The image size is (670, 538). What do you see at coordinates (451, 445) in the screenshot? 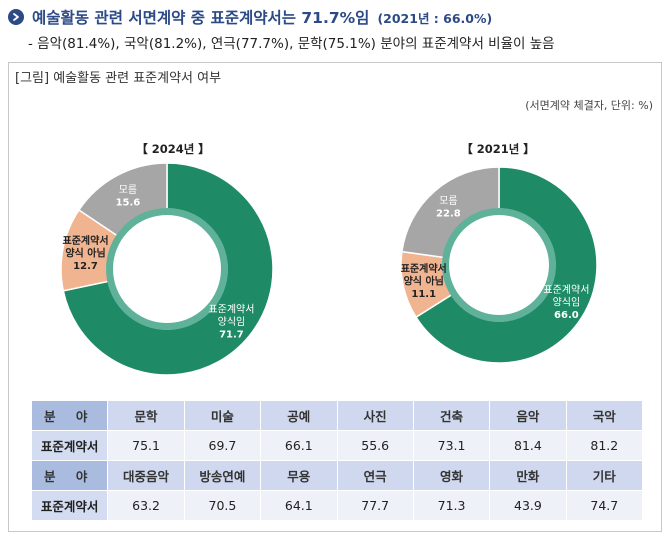
I see `table-cell: 73.1` at bounding box center [451, 445].